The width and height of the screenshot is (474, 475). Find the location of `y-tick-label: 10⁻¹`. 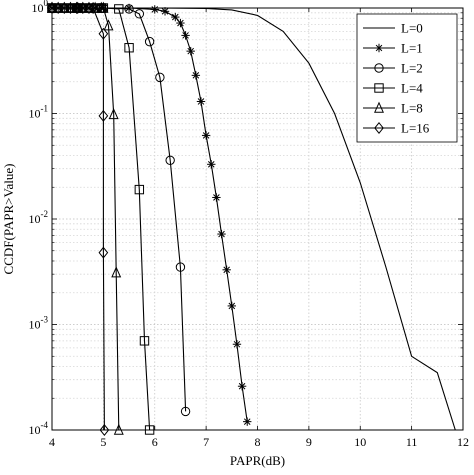

y-tick-label: 10⁻¹ is located at coordinates (39, 112).